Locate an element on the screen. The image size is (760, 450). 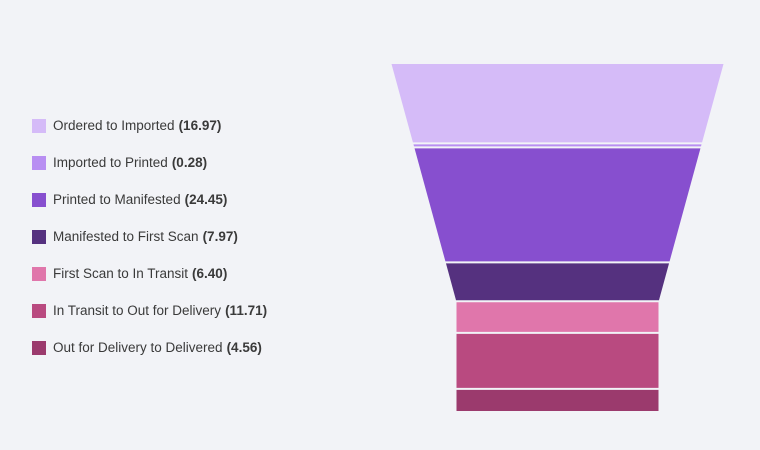
legend-item-imported-to-printed: Imported to Printed (0.28) is located at coordinates (149, 162).